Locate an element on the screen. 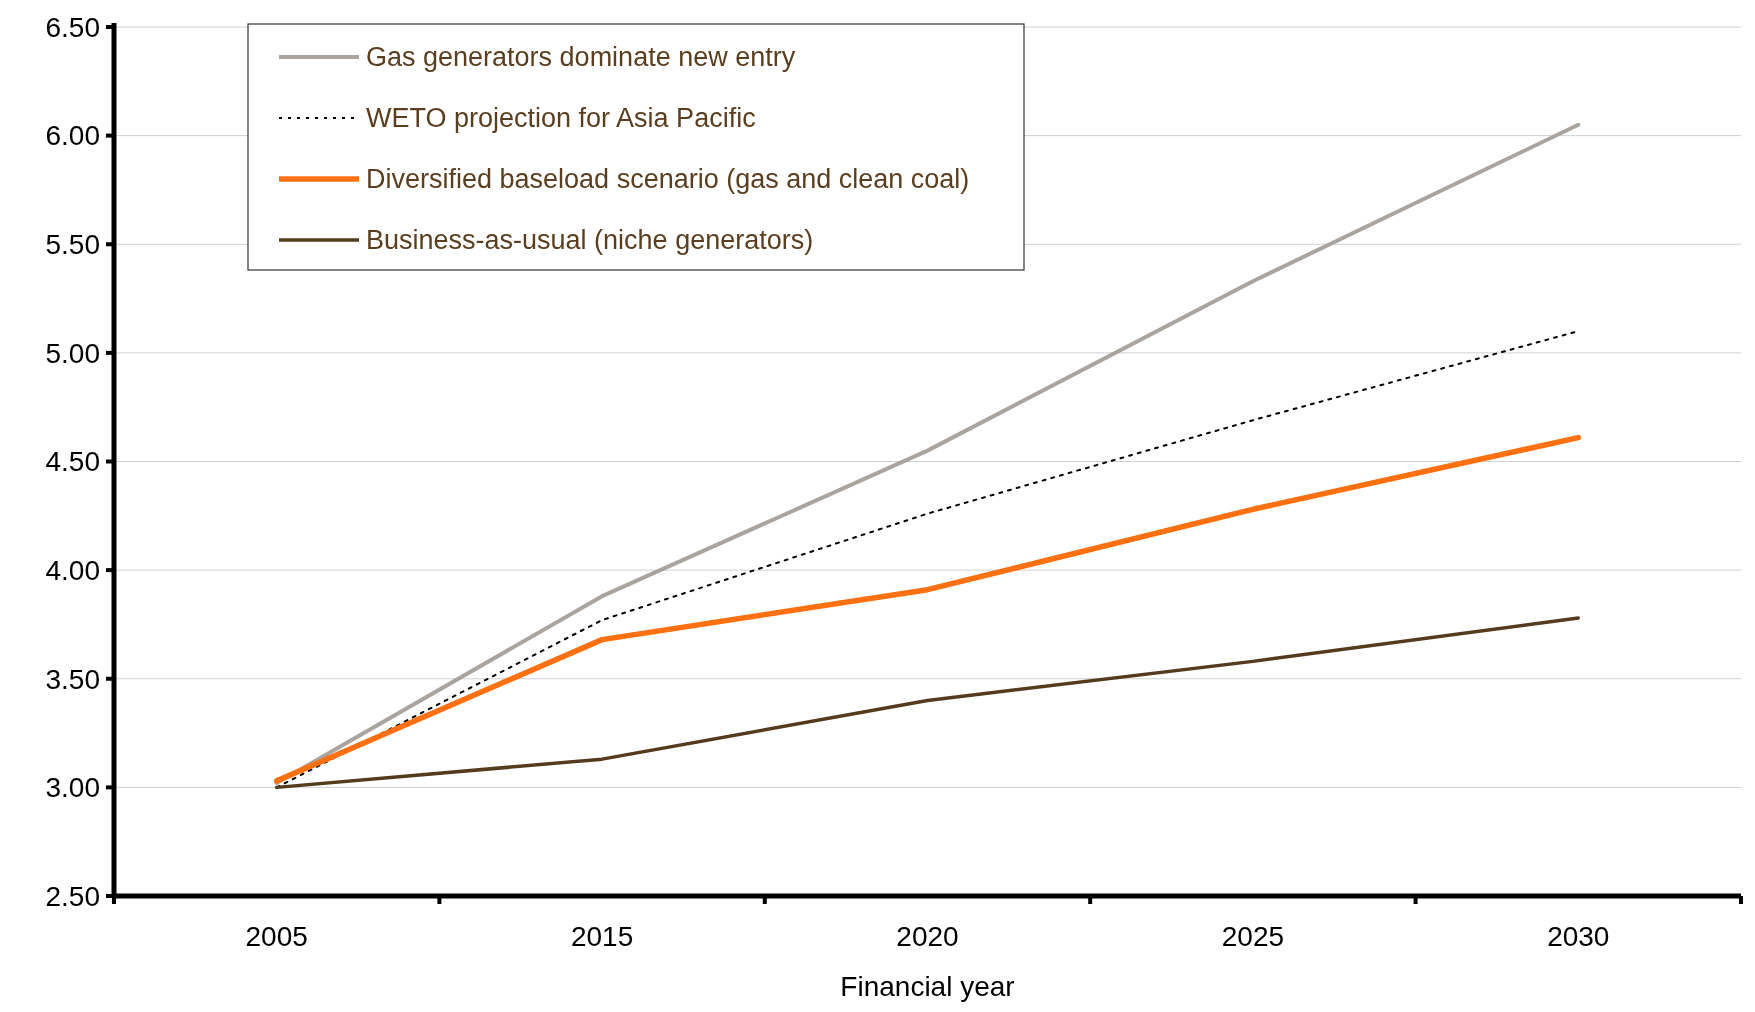 Image resolution: width=1755 pixels, height=1012 pixels. y-tick-label: 5.00 is located at coordinates (72, 353).